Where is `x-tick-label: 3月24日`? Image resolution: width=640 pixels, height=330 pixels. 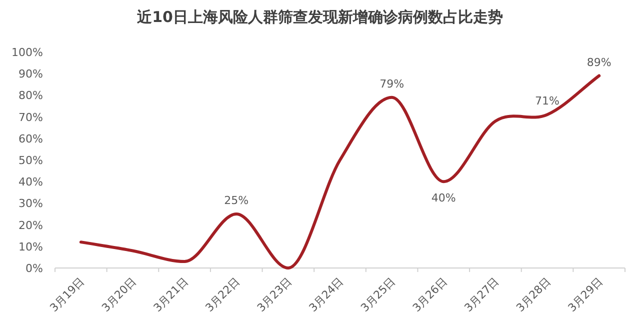 x-tick-label: 3月24日 is located at coordinates (326, 294).